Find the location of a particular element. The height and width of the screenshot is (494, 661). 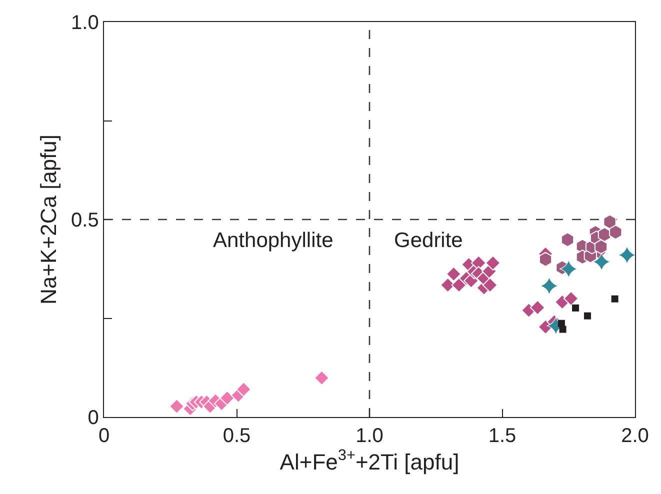

x-axis-title: Al+Fe$^{3+}$+2Ti [apfu] is located at coordinates (370, 460).